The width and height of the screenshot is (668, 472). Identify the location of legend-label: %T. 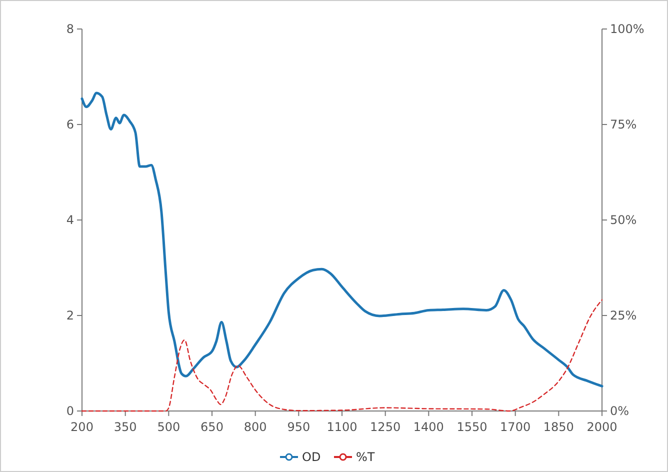
(366, 457).